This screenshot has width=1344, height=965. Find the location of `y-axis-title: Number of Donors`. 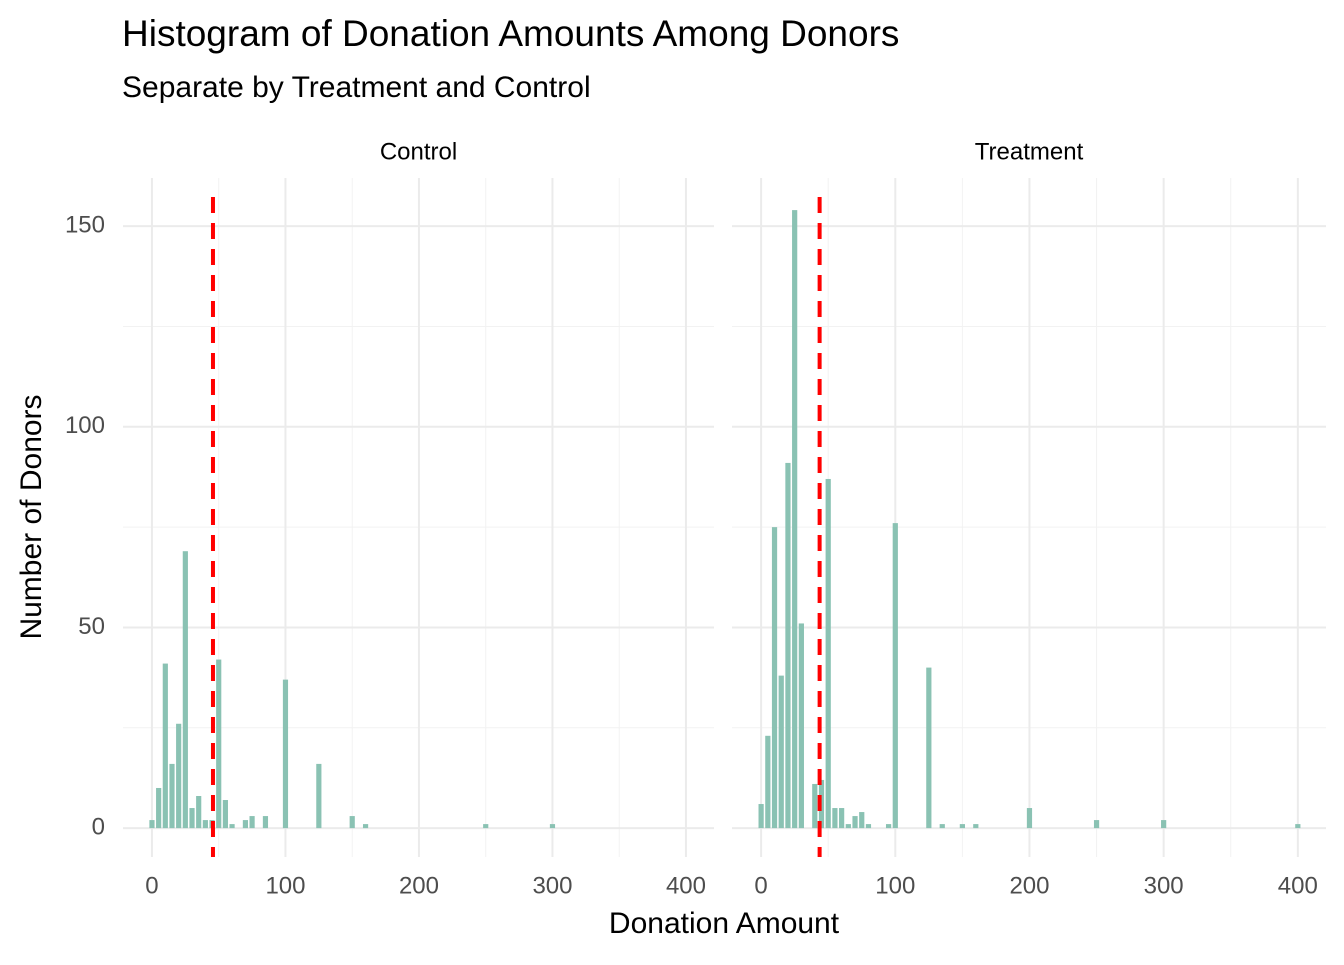

y-axis-title: Number of Donors is located at coordinates (31, 516).